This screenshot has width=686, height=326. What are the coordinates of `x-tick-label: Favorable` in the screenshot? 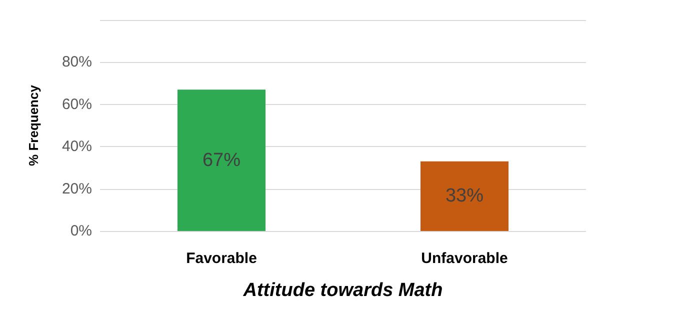 It's located at (221, 258).